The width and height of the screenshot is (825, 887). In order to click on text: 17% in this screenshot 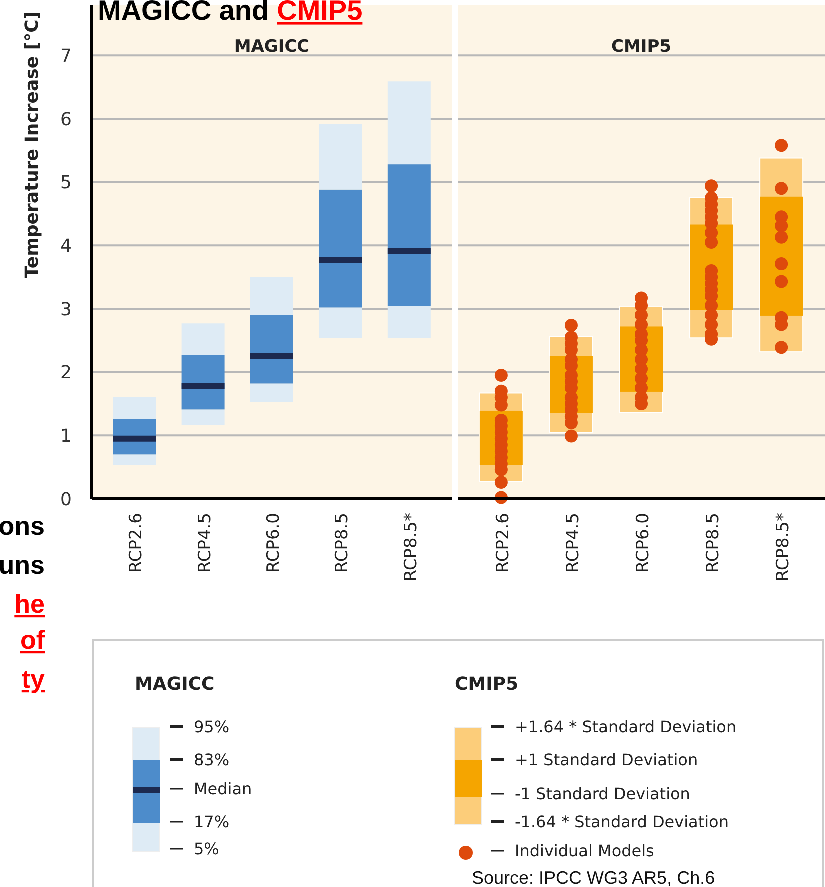, I will do `click(212, 822)`.